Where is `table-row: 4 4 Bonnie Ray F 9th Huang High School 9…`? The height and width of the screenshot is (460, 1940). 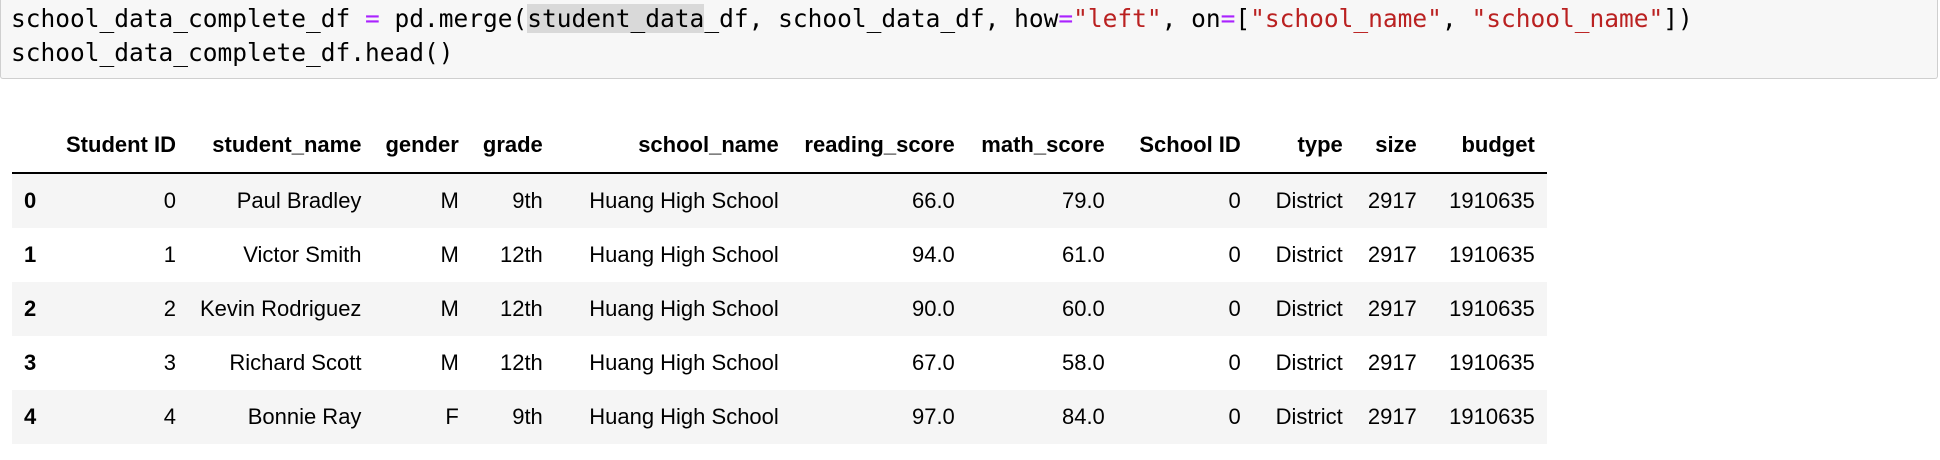
table-row: 4 4 Bonnie Ray F 9th Huang High School 9… is located at coordinates (779, 417).